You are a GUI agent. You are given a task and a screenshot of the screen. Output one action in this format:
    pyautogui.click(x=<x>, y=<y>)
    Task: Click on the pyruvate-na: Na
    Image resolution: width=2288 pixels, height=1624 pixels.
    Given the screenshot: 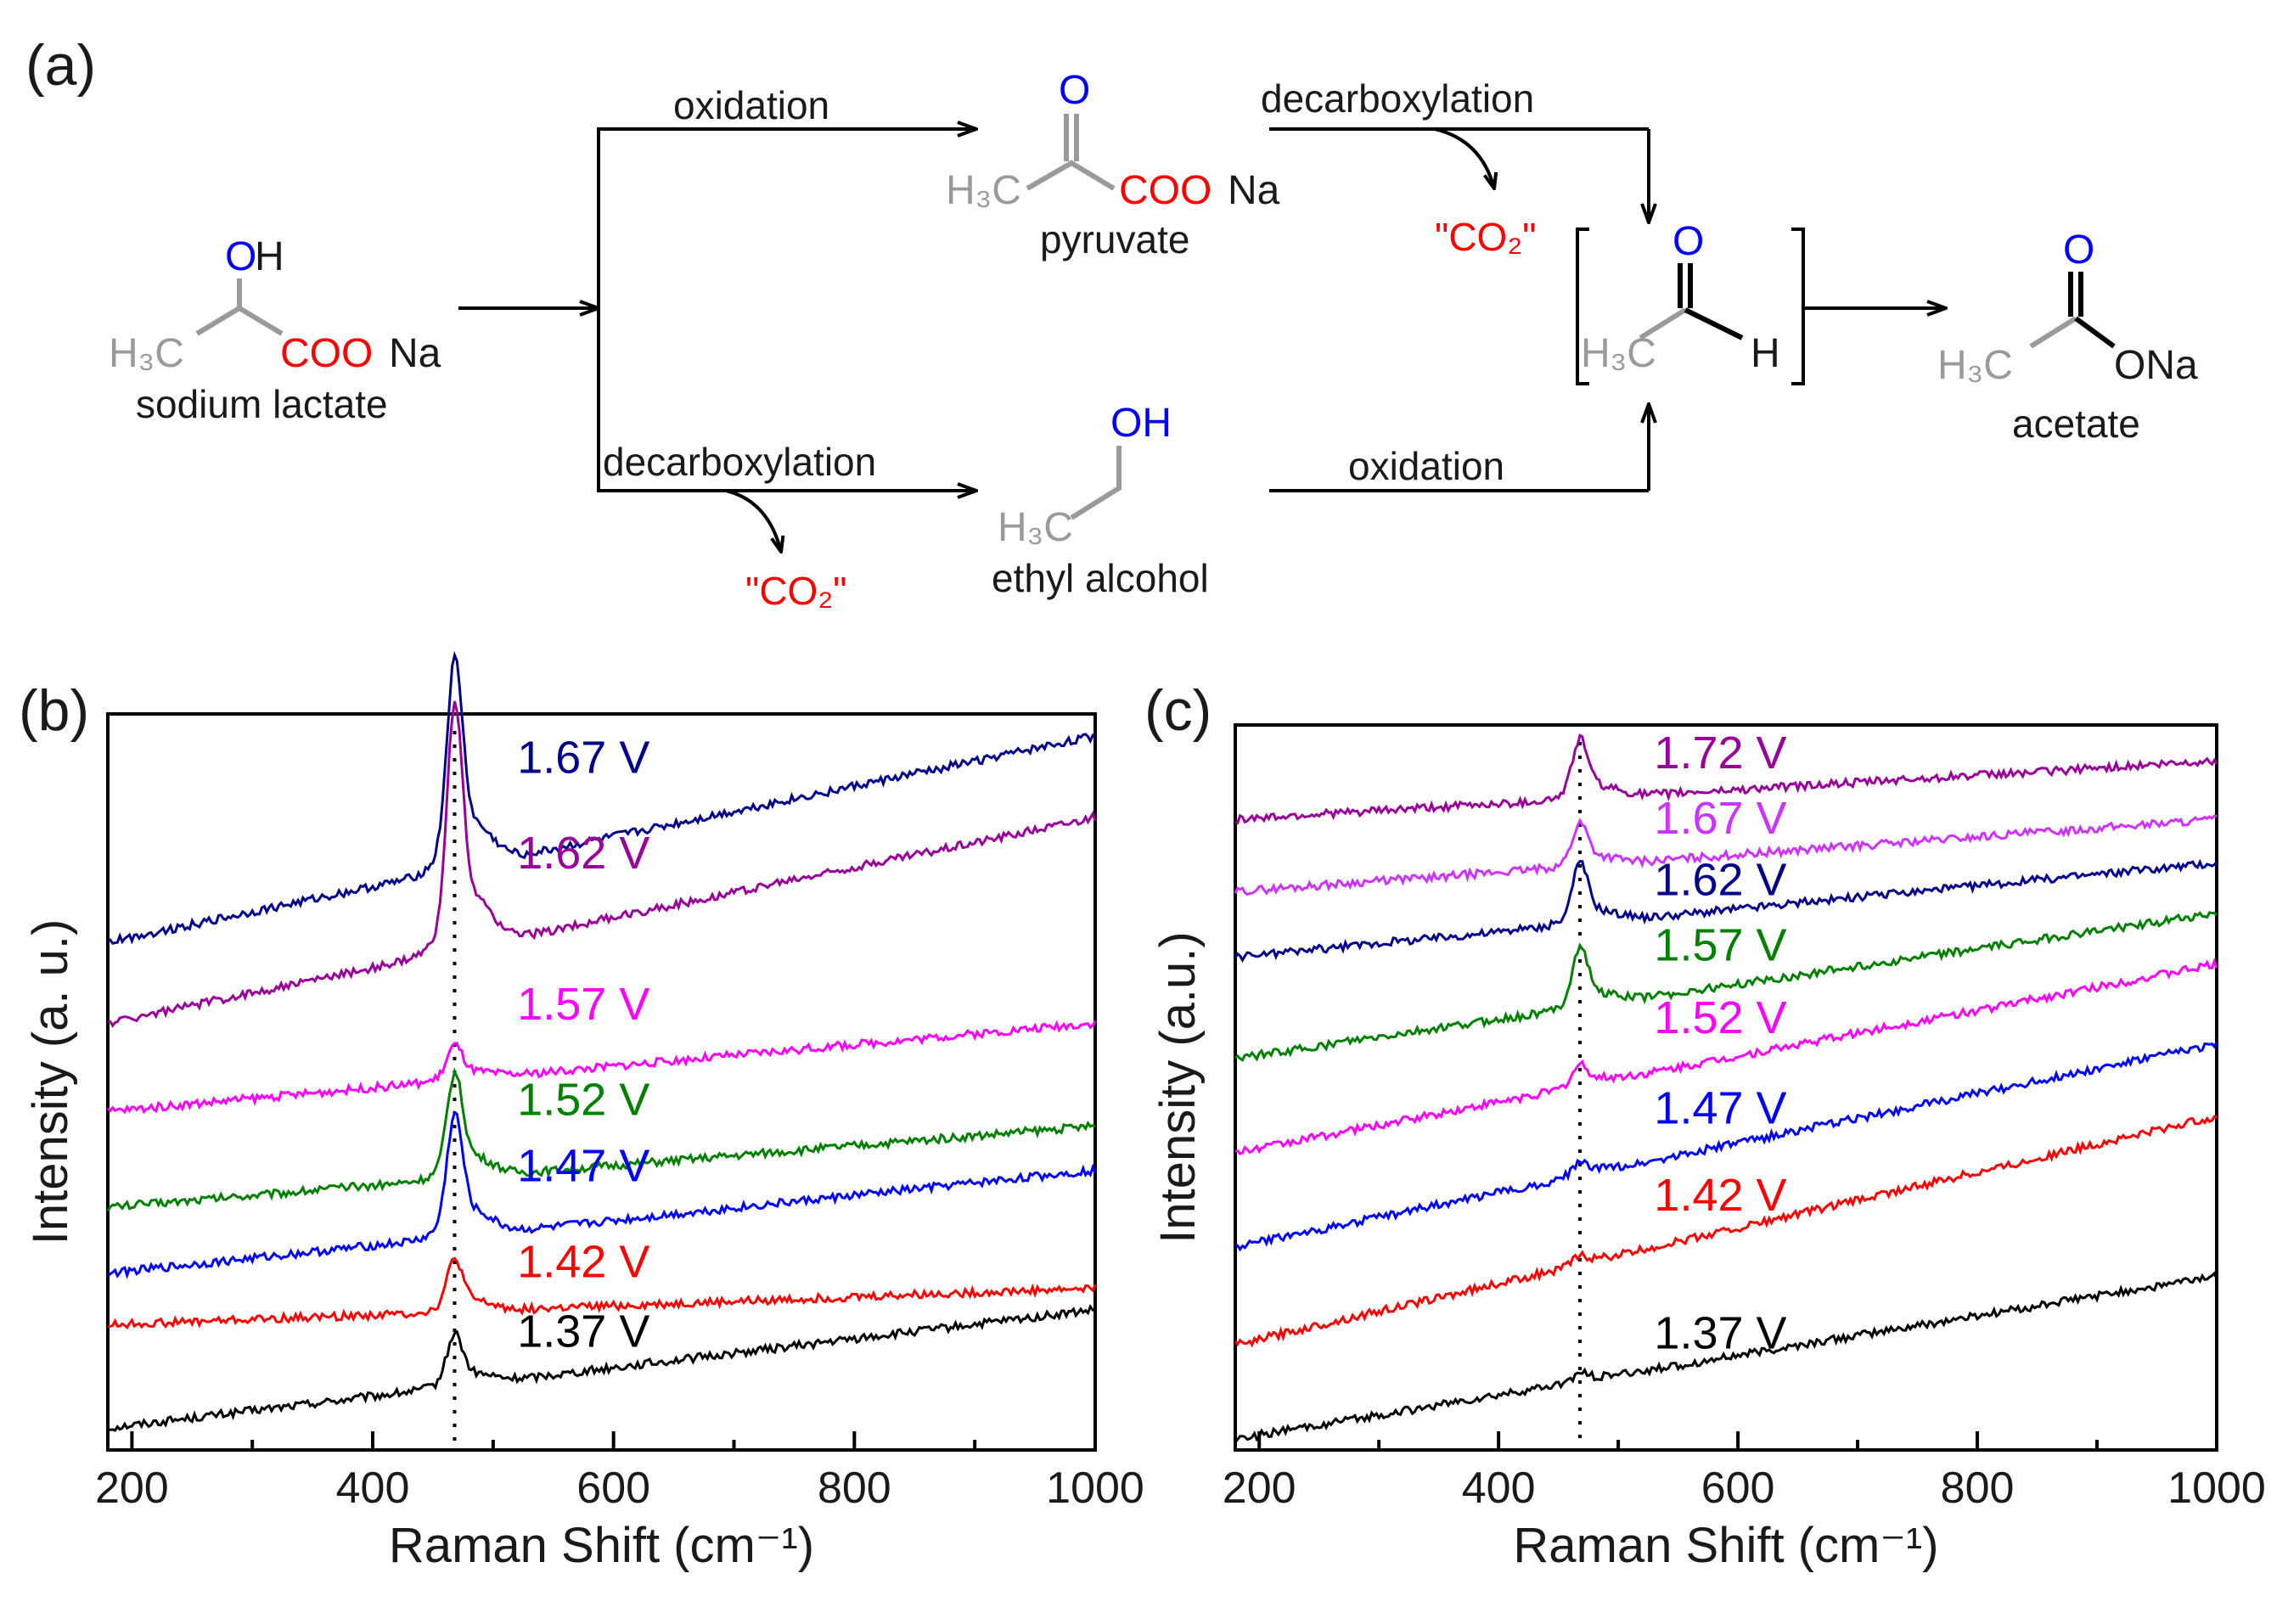 What is the action you would take?
    pyautogui.click(x=1254, y=190)
    